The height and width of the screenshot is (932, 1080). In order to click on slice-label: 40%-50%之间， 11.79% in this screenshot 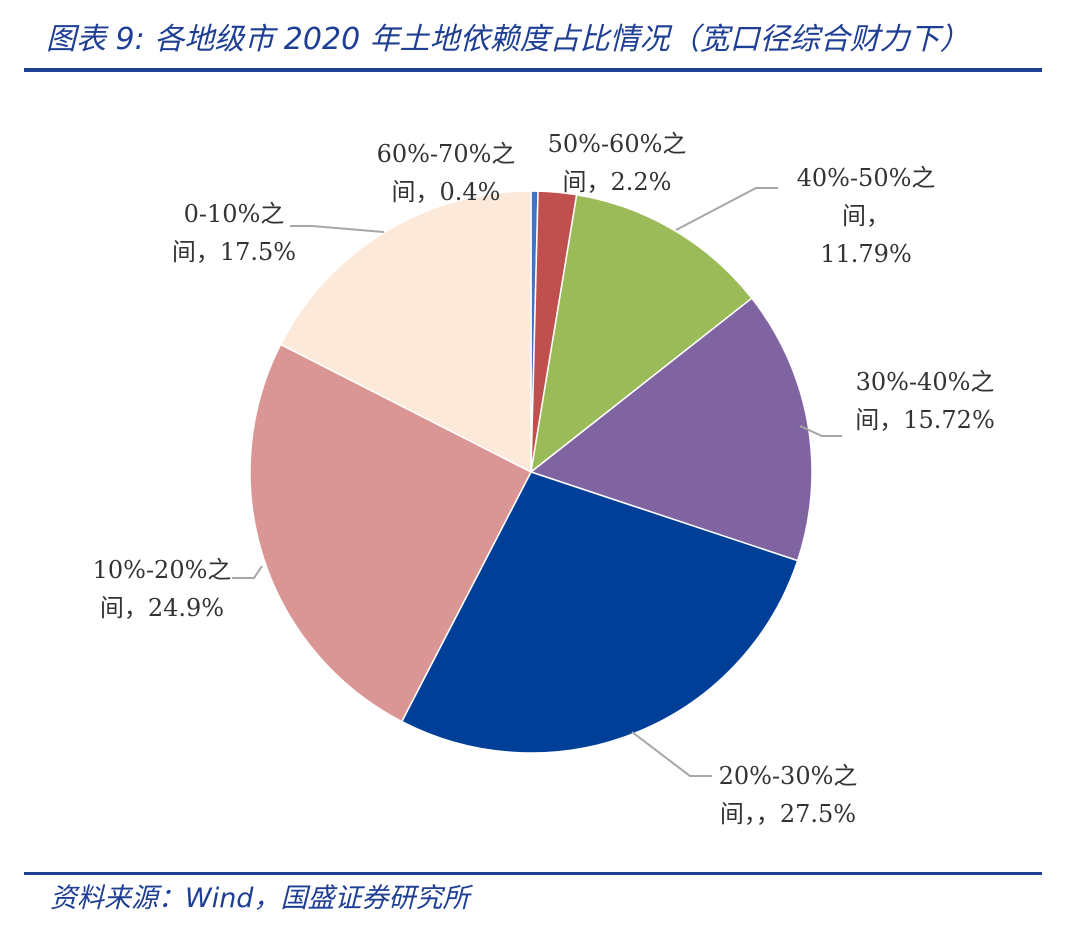, I will do `click(866, 216)`.